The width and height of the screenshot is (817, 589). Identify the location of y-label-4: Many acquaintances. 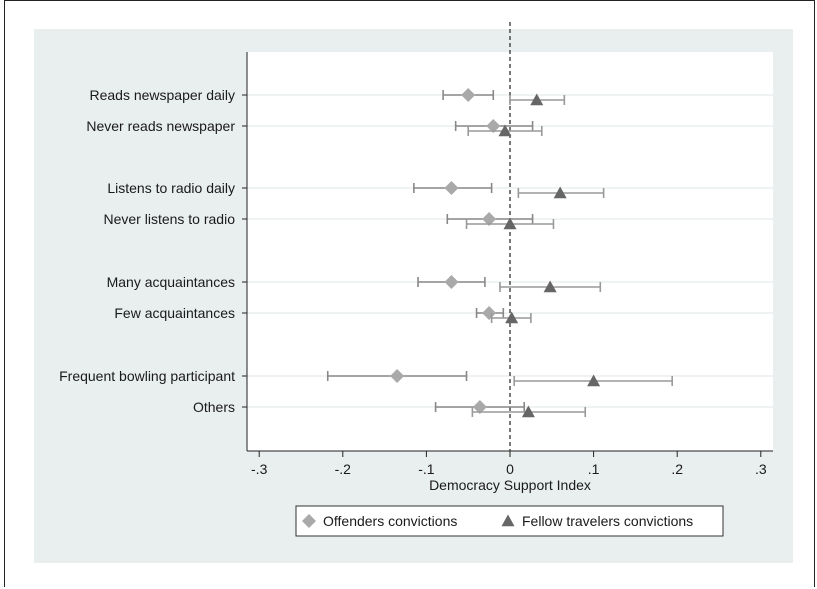
(171, 282).